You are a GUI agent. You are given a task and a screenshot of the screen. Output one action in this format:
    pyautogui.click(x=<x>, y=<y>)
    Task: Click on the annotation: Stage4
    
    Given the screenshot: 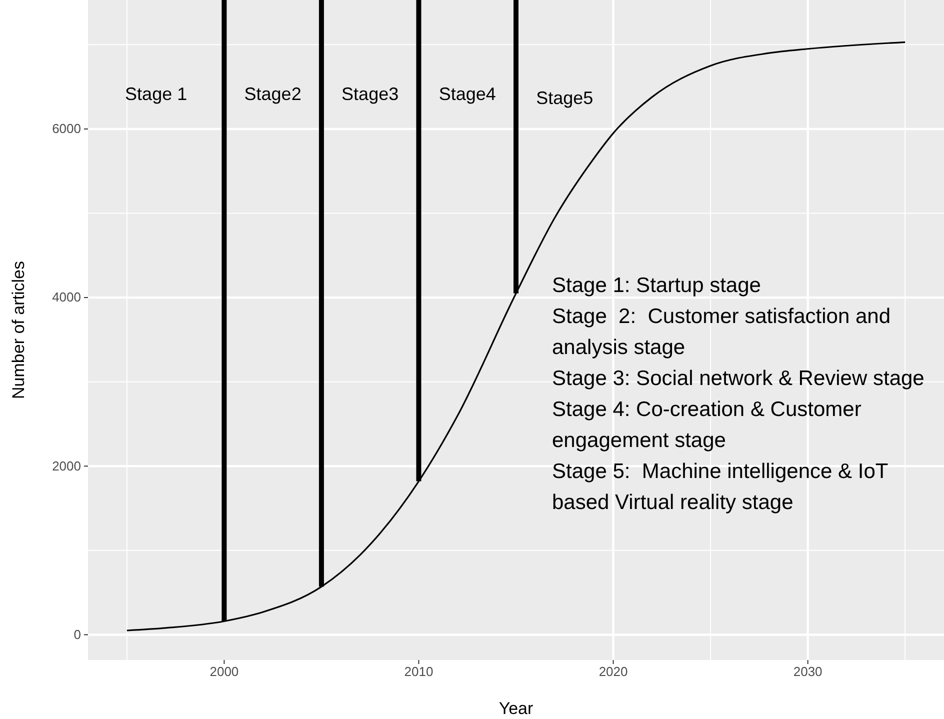 What is the action you would take?
    pyautogui.click(x=467, y=94)
    